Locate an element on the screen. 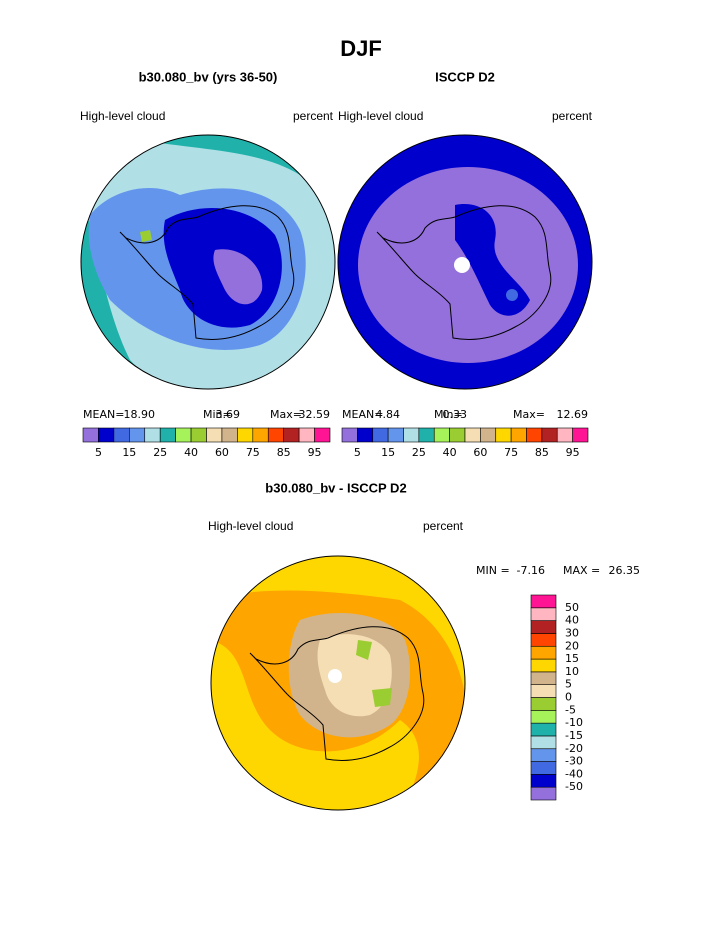 The height and width of the screenshot is (935, 723). page-title: DJF is located at coordinates (361, 48).